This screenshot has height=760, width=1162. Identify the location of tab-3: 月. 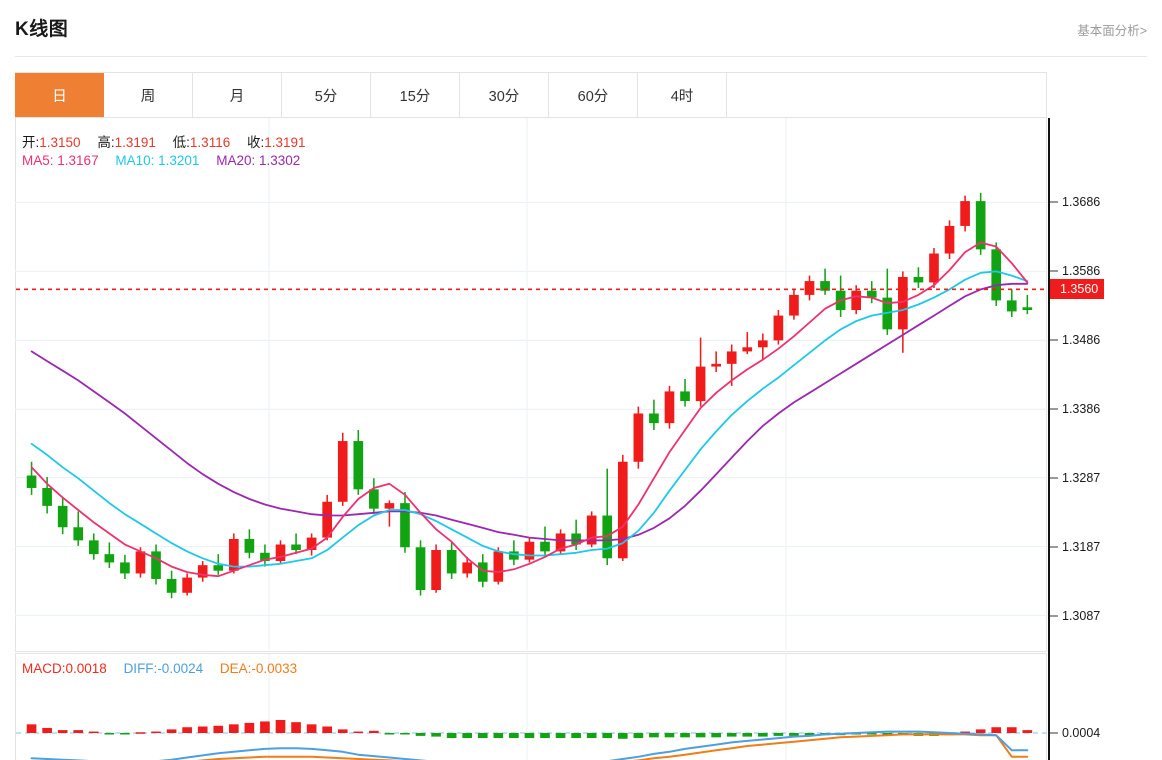
(237, 95).